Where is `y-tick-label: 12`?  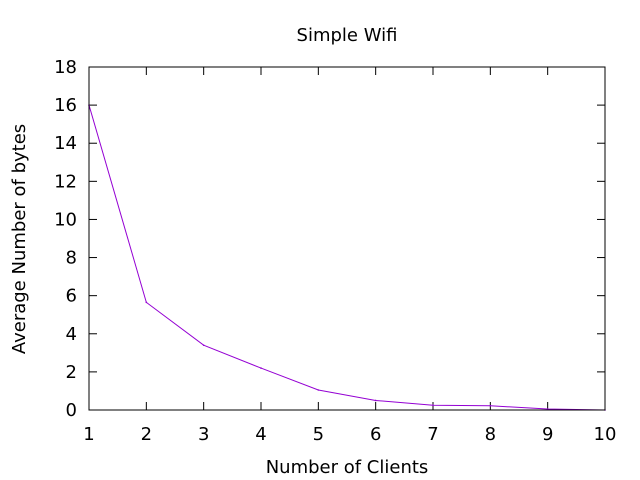
y-tick-label: 12 is located at coordinates (65, 181).